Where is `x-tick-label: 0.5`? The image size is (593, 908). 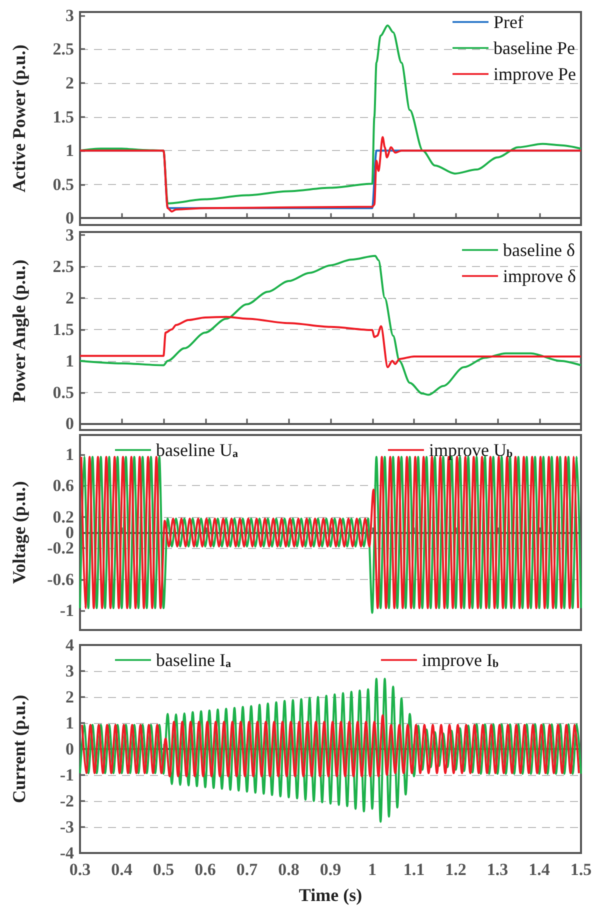
x-tick-label: 0.5 is located at coordinates (163, 869).